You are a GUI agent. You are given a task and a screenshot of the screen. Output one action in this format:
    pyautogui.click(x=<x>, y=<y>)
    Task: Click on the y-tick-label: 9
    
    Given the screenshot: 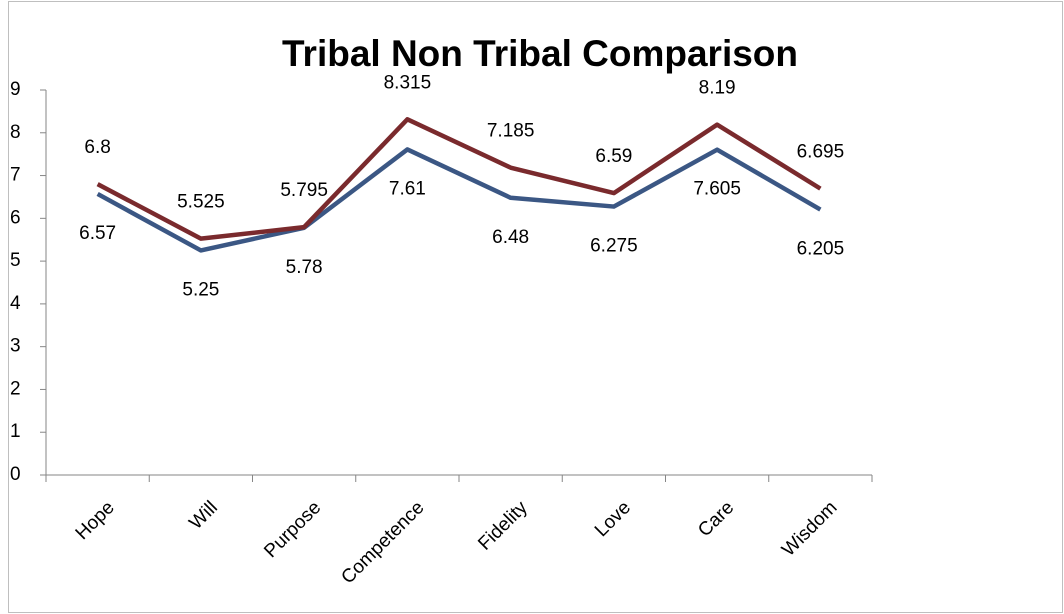 What is the action you would take?
    pyautogui.click(x=15, y=89)
    